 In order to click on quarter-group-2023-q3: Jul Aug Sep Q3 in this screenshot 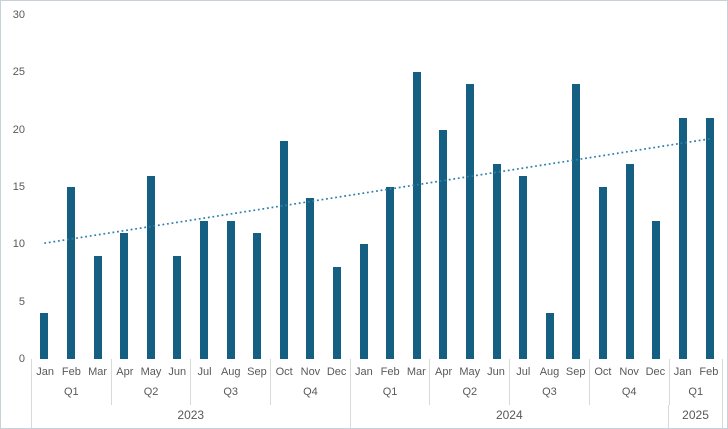, I will do `click(230, 382)`.